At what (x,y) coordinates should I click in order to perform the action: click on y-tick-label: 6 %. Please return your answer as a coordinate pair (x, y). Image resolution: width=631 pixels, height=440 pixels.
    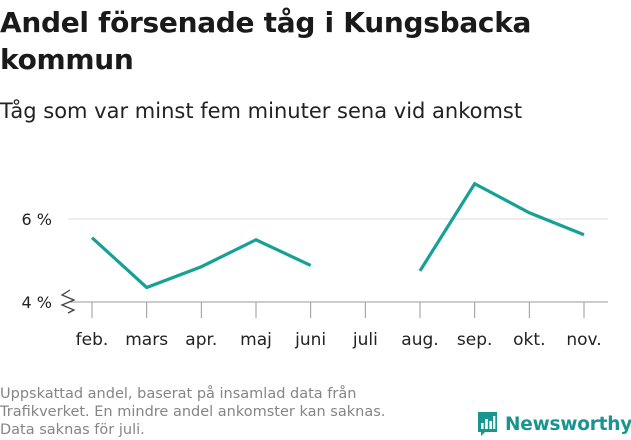
    Looking at the image, I should click on (37, 219).